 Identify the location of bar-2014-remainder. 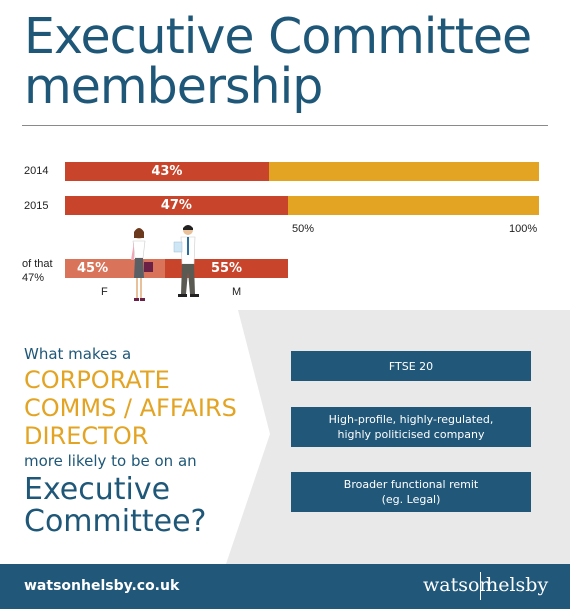
(403, 171).